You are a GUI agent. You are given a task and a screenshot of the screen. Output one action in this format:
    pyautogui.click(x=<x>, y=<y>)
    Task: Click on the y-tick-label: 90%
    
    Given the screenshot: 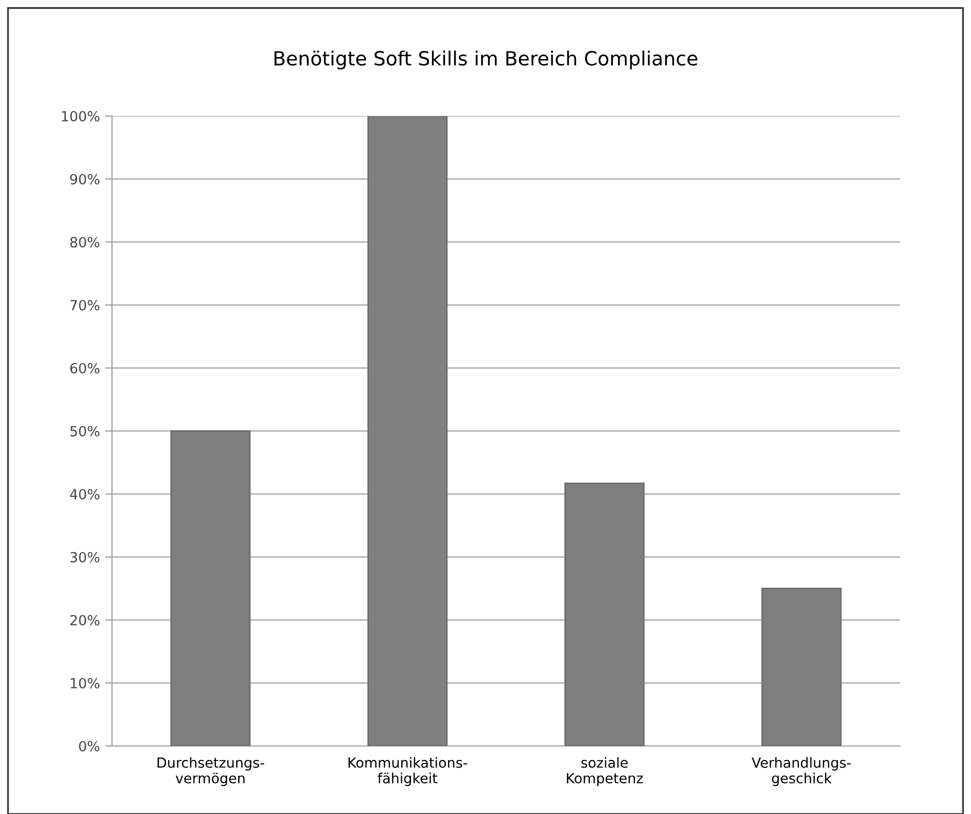 What is the action you would take?
    pyautogui.click(x=85, y=179)
    